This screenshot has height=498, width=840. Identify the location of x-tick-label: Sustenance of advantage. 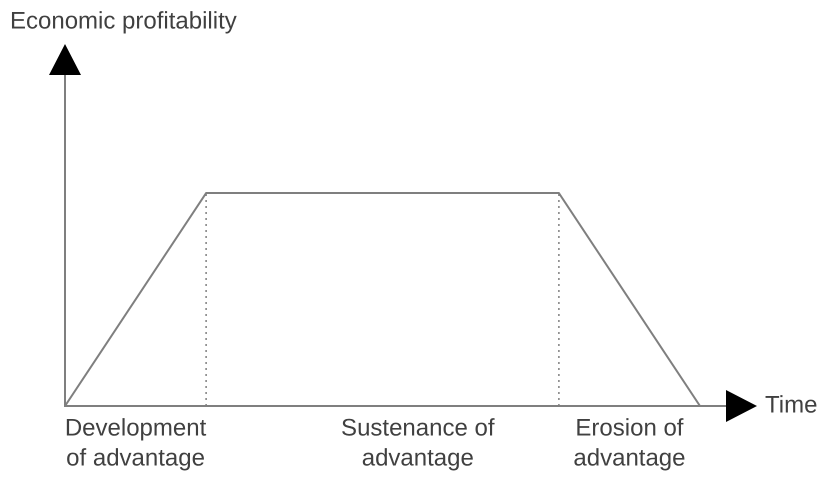
(418, 443).